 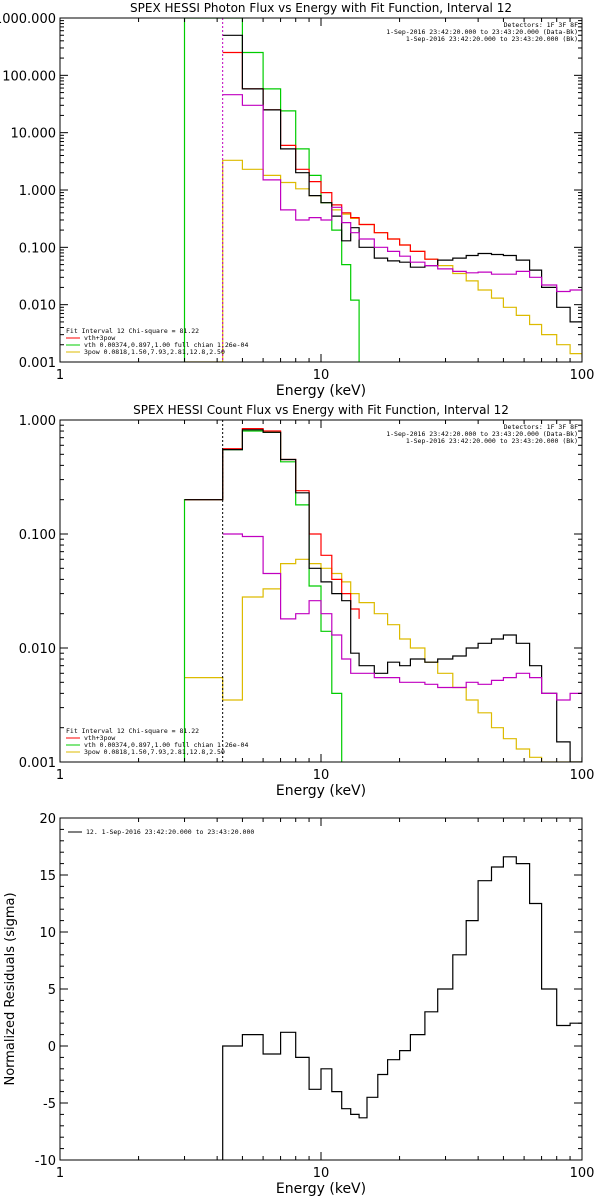 I want to click on y-tick-label: -5, so click(x=49, y=1104).